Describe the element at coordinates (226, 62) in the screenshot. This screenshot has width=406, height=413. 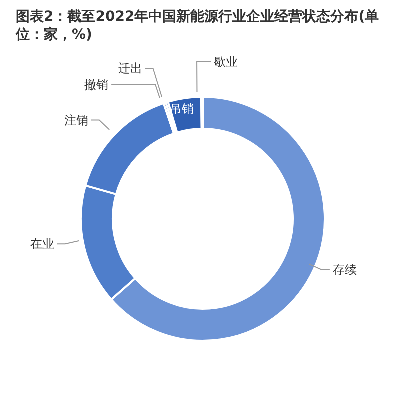
I see `slice-label: 歇业` at that location.